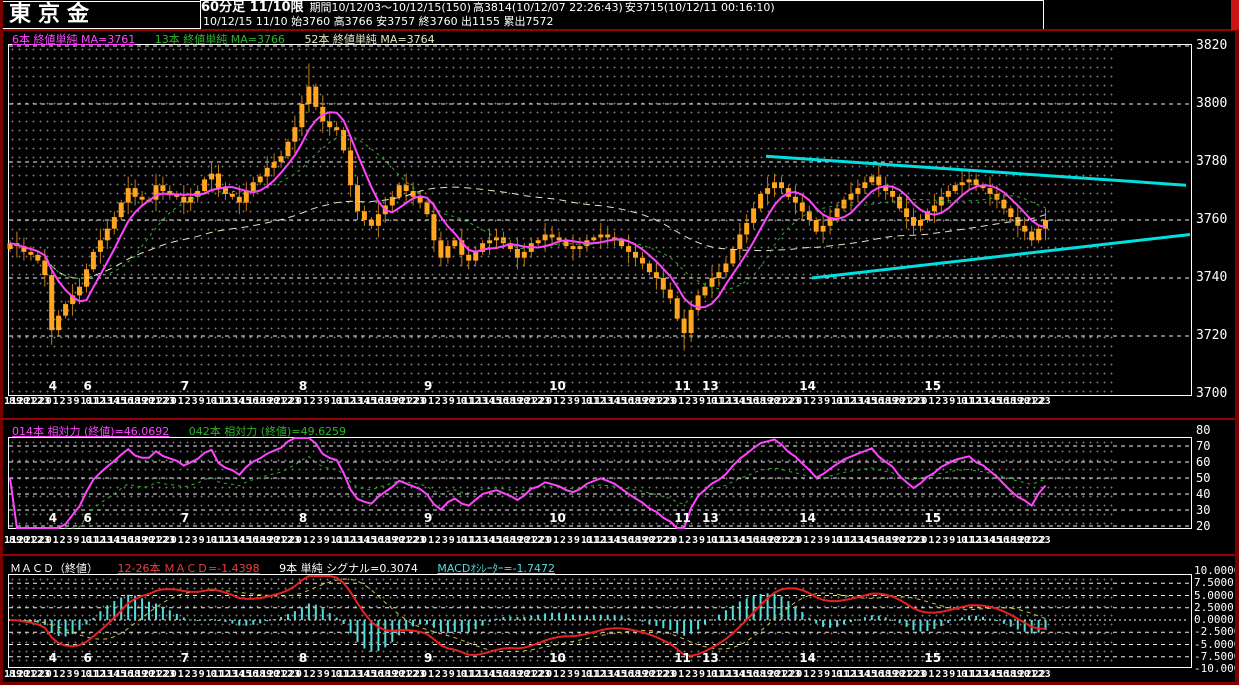 This screenshot has width=1239, height=685. What do you see at coordinates (390, 7) in the screenshot?
I see `period-range-label: 期間10/12/03～10/12/15(150)` at bounding box center [390, 7].